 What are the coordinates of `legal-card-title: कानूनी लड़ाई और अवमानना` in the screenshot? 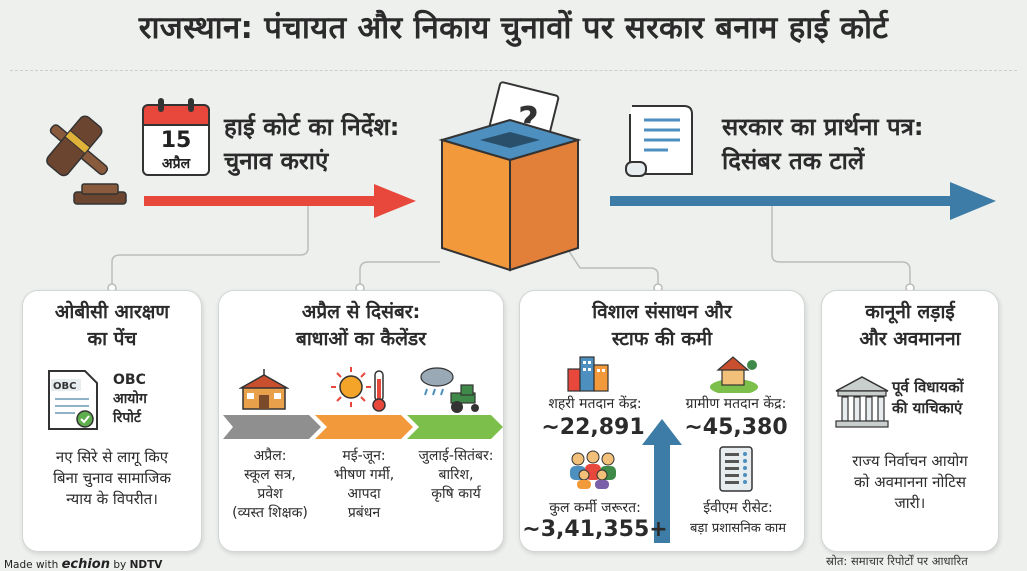 It's located at (910, 325).